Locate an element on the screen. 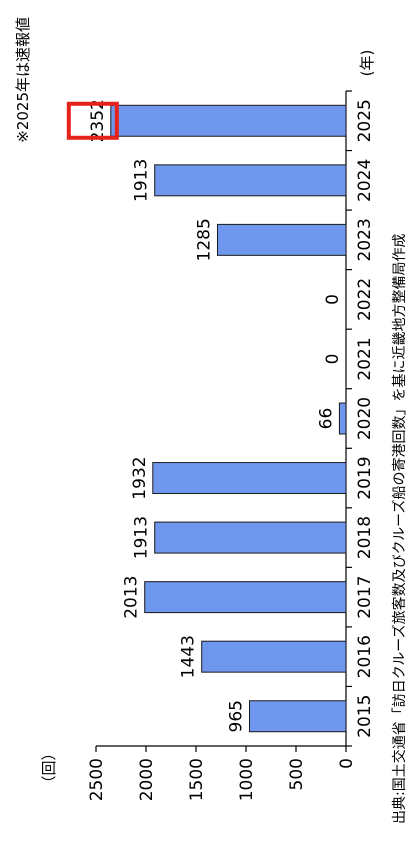 The height and width of the screenshot is (845, 412). note-text: ※2025年は速報値 is located at coordinates (23, 80).